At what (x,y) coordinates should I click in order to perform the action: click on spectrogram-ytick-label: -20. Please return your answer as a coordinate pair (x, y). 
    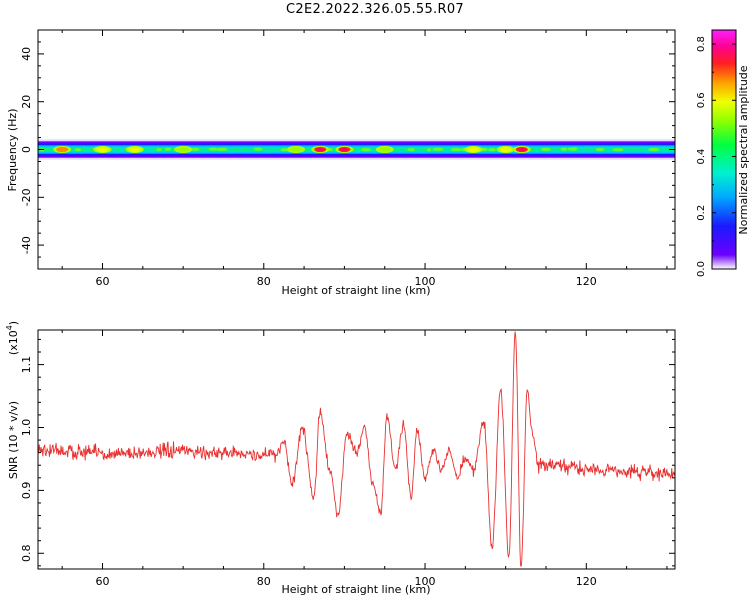
    Looking at the image, I should click on (26, 197).